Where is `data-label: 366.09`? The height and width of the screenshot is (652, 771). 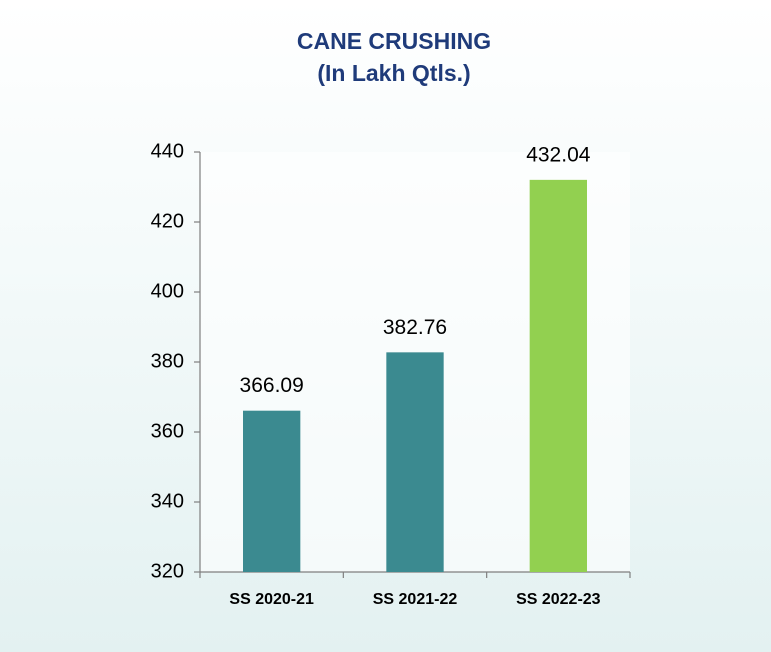 data-label: 366.09 is located at coordinates (272, 385).